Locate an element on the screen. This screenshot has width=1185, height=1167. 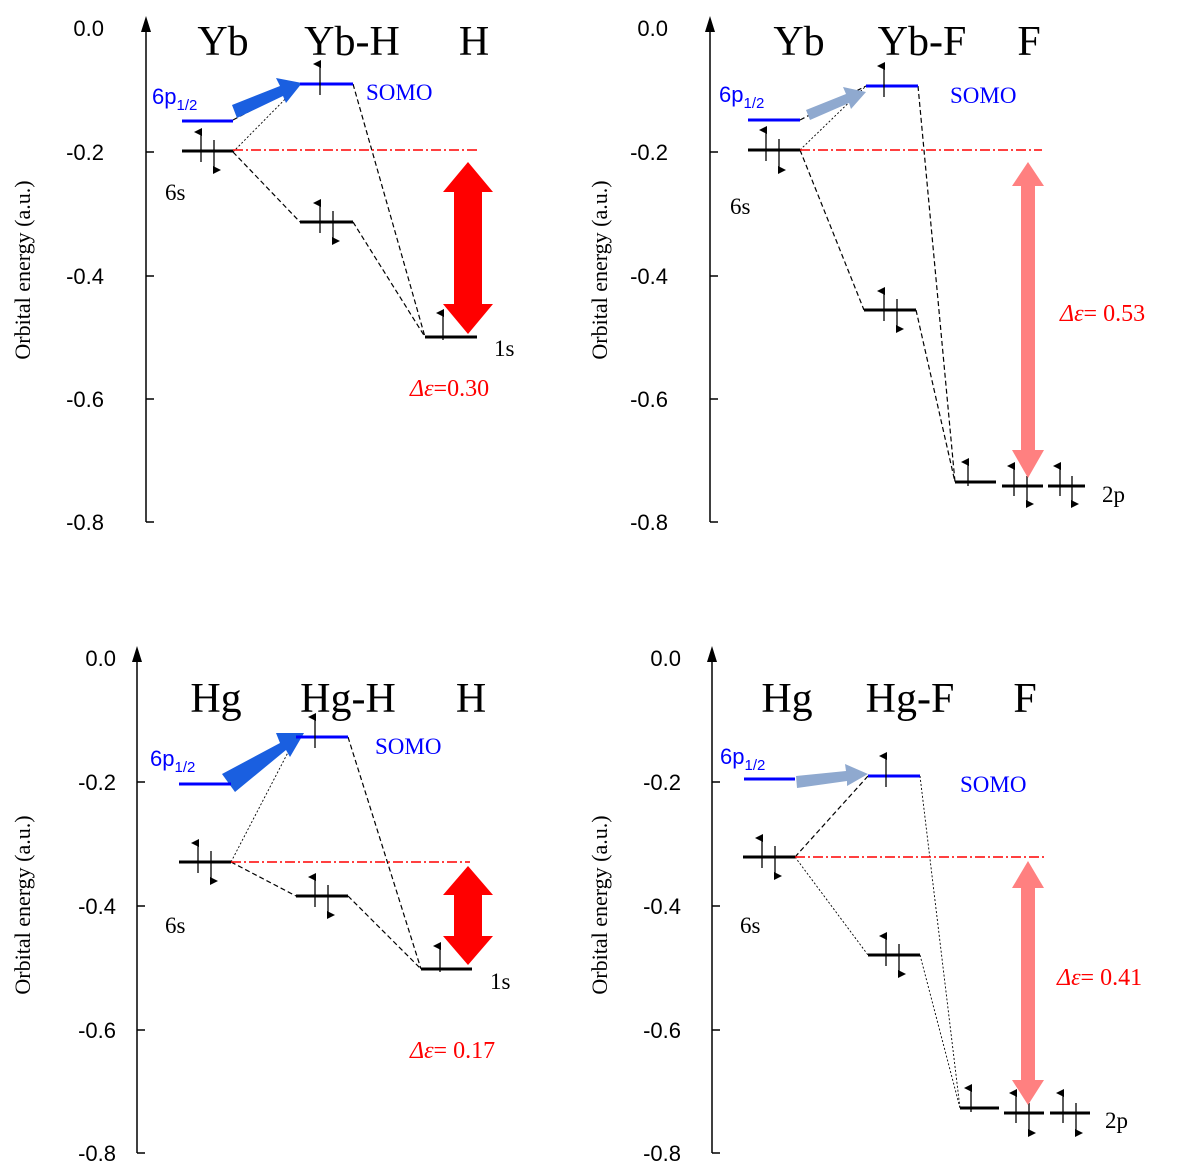
header-molecule: Yb-H is located at coordinates (352, 42).